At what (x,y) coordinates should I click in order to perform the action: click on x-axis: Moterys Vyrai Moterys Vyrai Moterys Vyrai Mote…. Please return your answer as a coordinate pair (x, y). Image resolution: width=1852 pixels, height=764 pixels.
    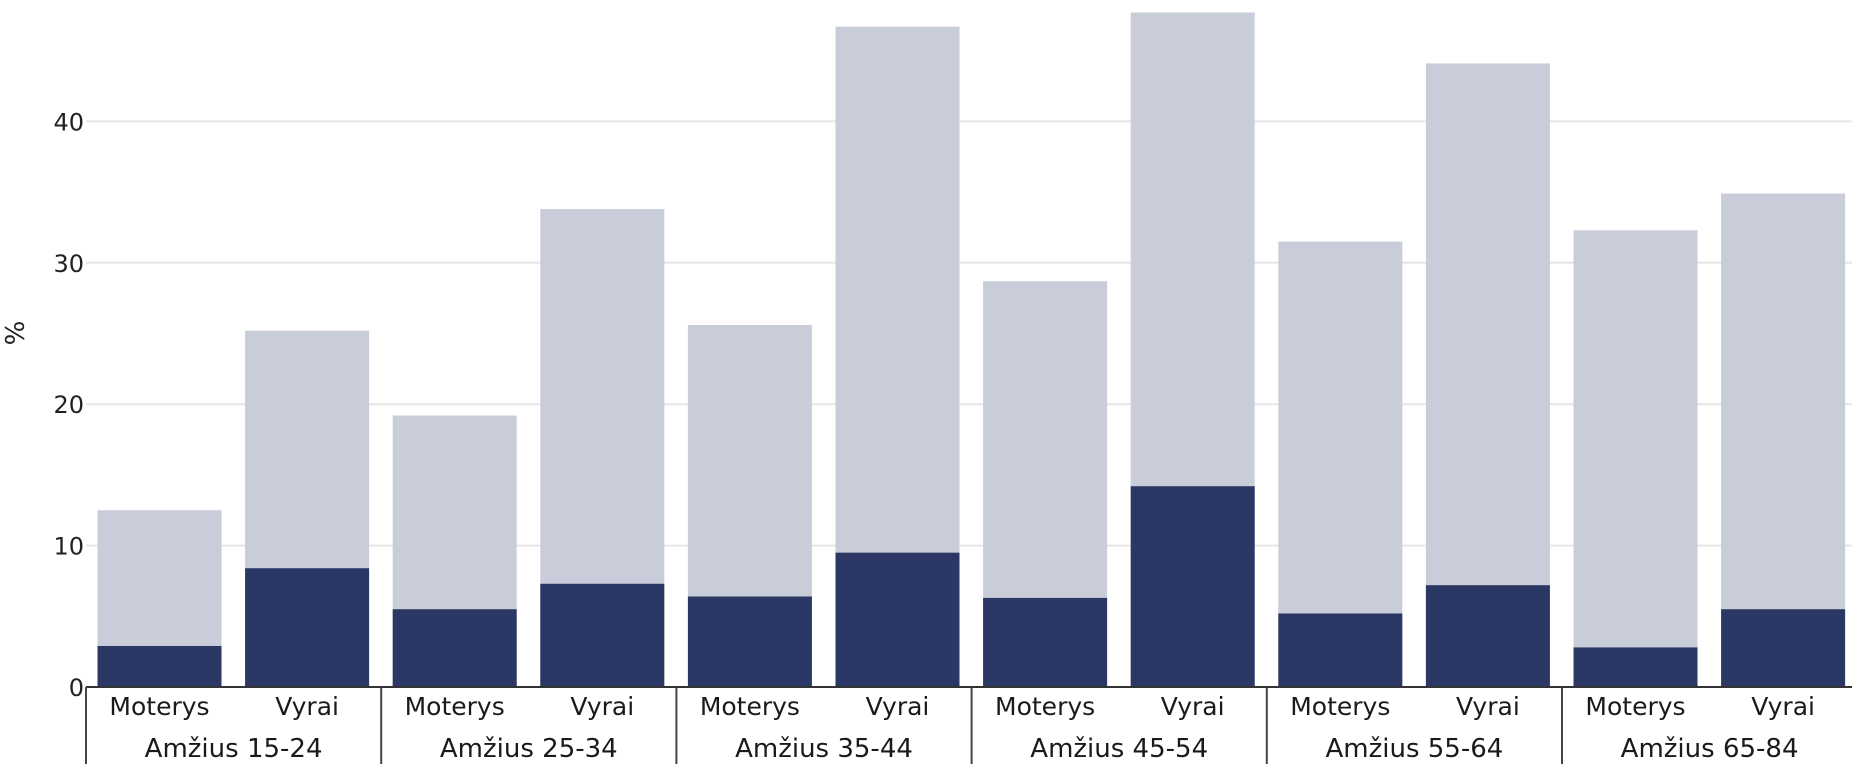
    Looking at the image, I should click on (968, 725).